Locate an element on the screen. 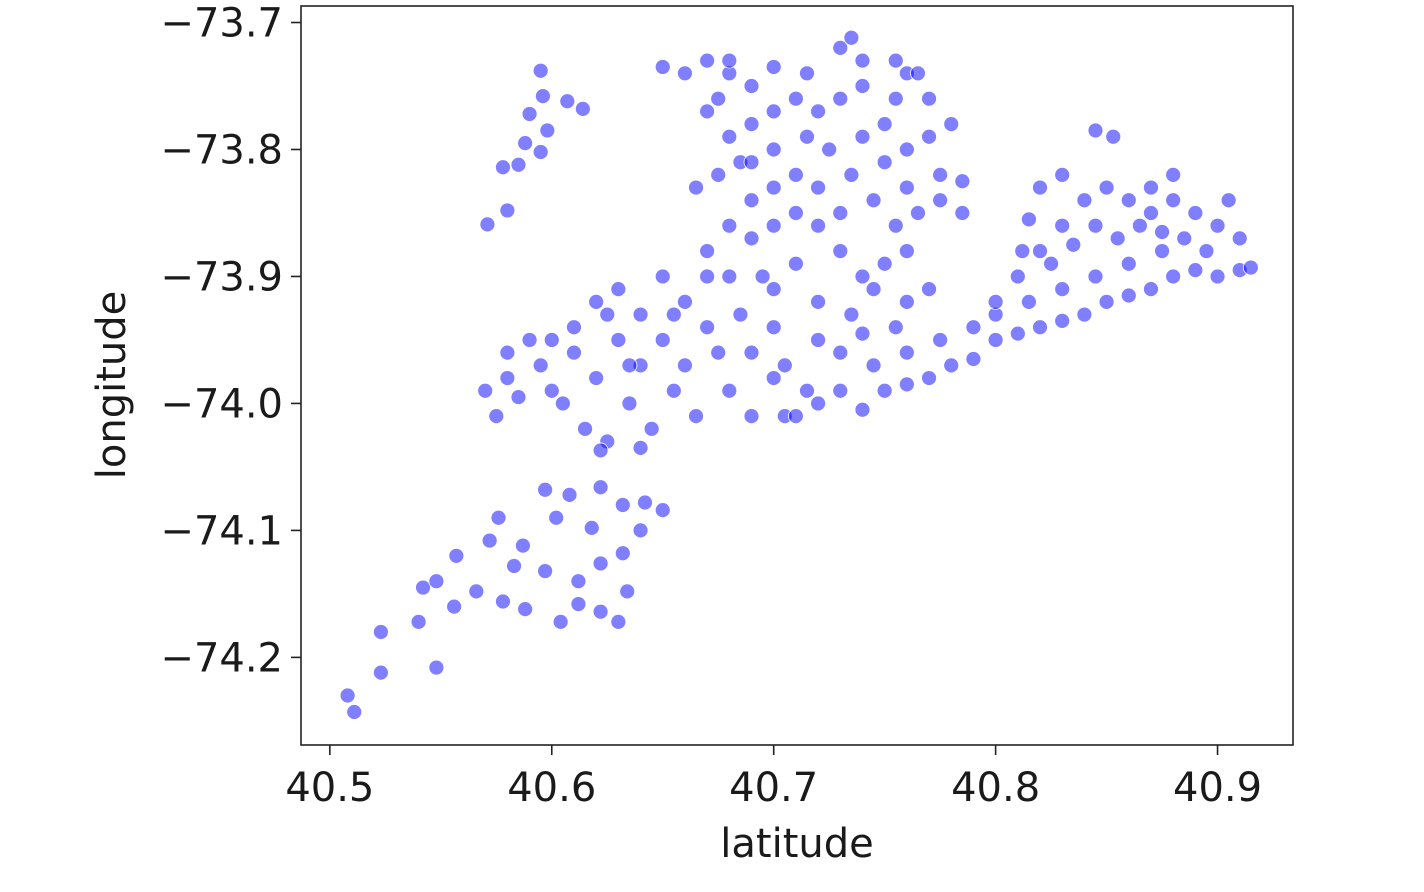  x-axis-label: latitude is located at coordinates (796, 844).